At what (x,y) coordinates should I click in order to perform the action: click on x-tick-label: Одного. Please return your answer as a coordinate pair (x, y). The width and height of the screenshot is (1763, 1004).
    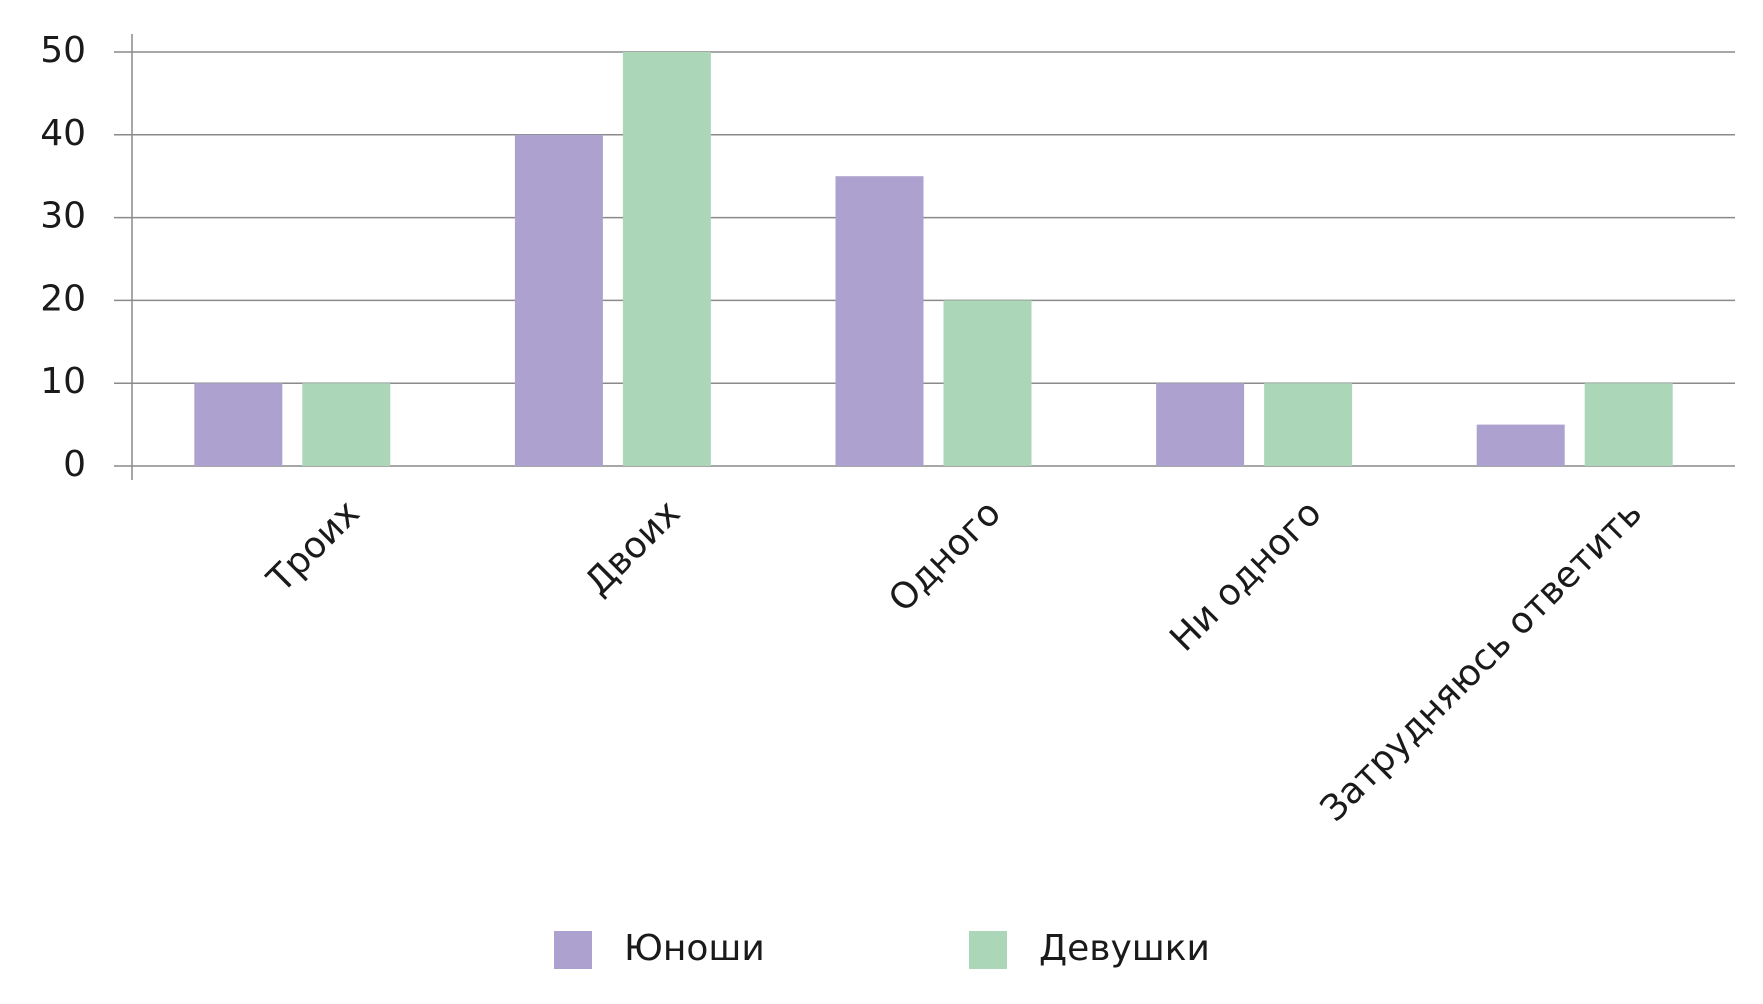
    Looking at the image, I should click on (945, 556).